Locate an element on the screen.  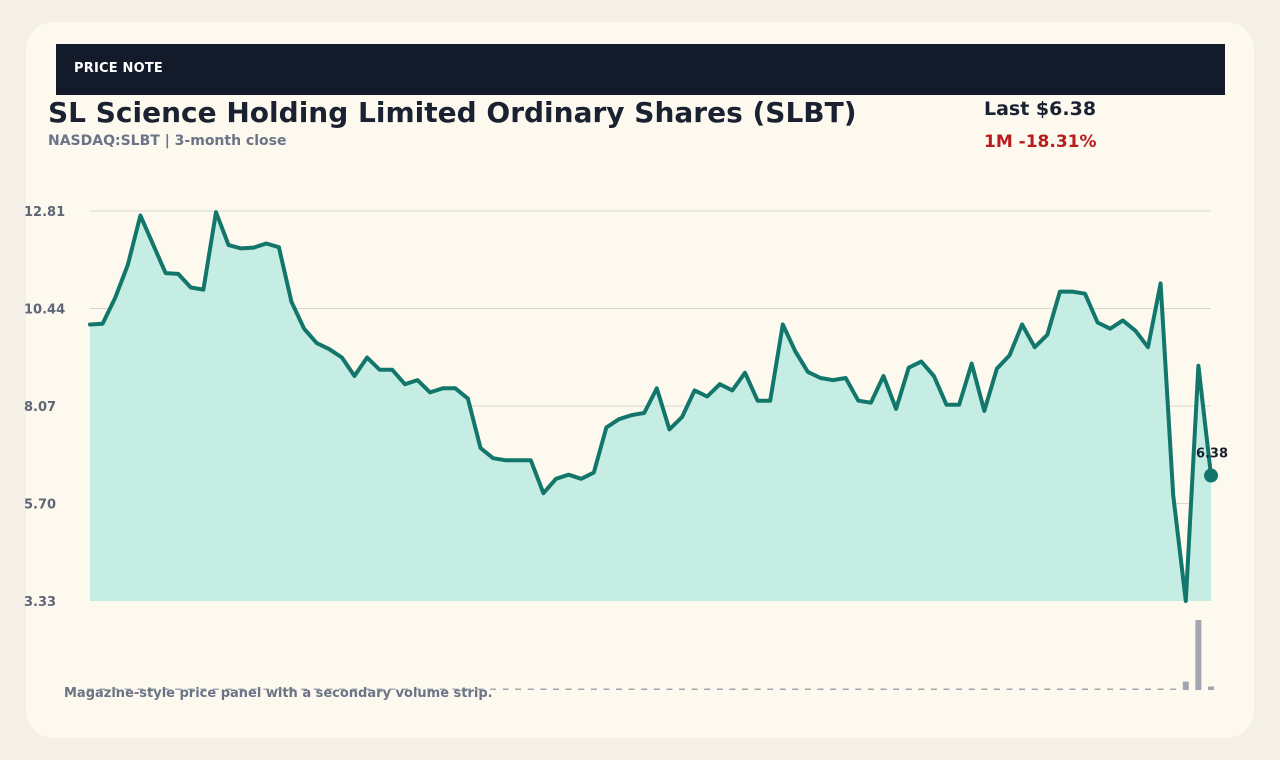
chart-subtitle: NASDAQ:SLBT | 3-month close is located at coordinates (167, 141).